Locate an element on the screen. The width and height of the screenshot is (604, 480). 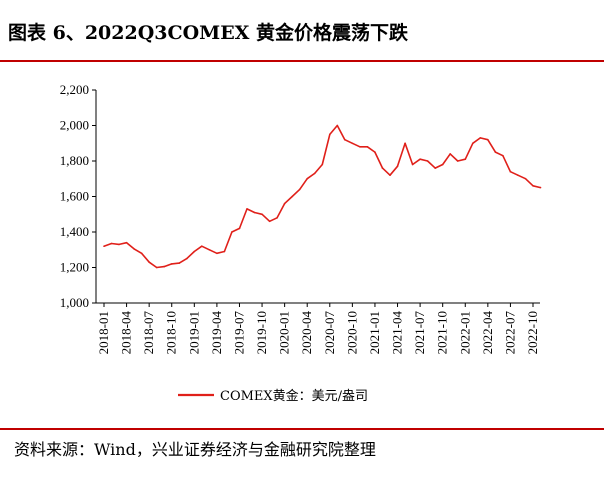
x-tick-label: 2018-04 is located at coordinates (126, 333).